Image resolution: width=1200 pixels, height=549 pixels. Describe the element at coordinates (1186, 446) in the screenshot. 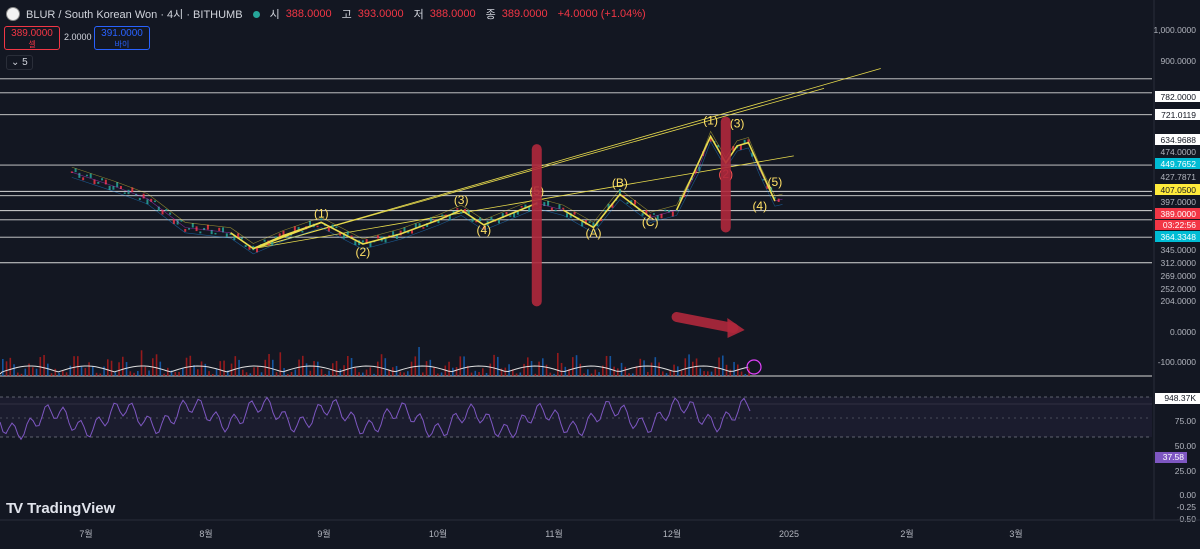

I see `rsi-tick-1: 50.00` at that location.